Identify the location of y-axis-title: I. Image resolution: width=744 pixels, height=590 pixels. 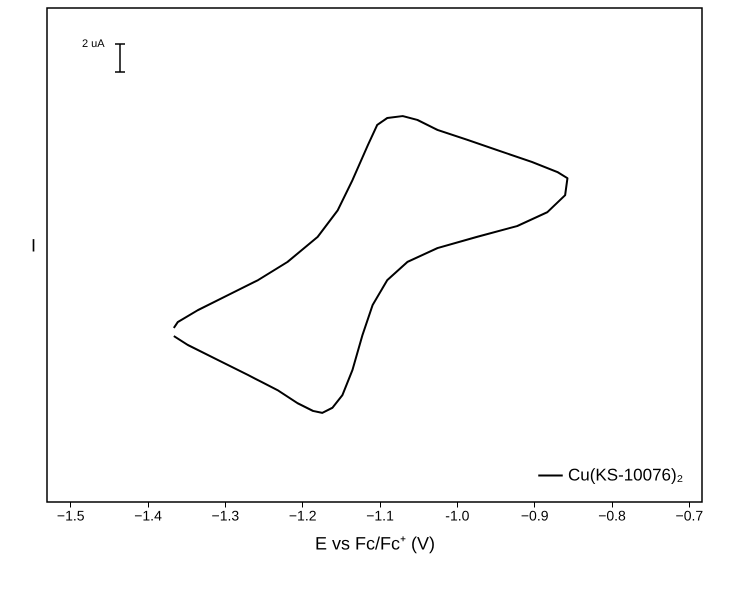
(33, 246).